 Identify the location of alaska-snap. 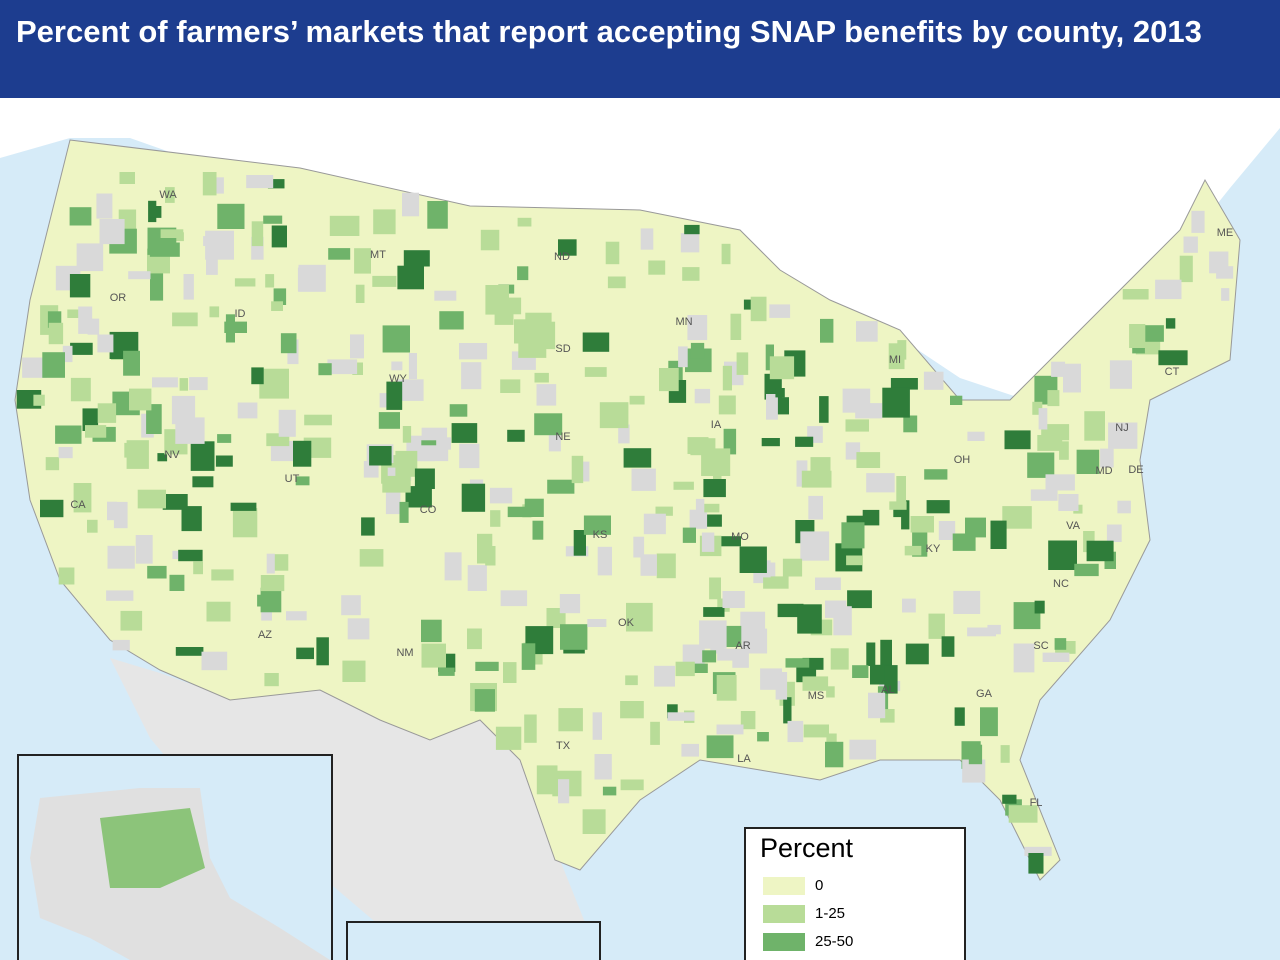
(152, 848).